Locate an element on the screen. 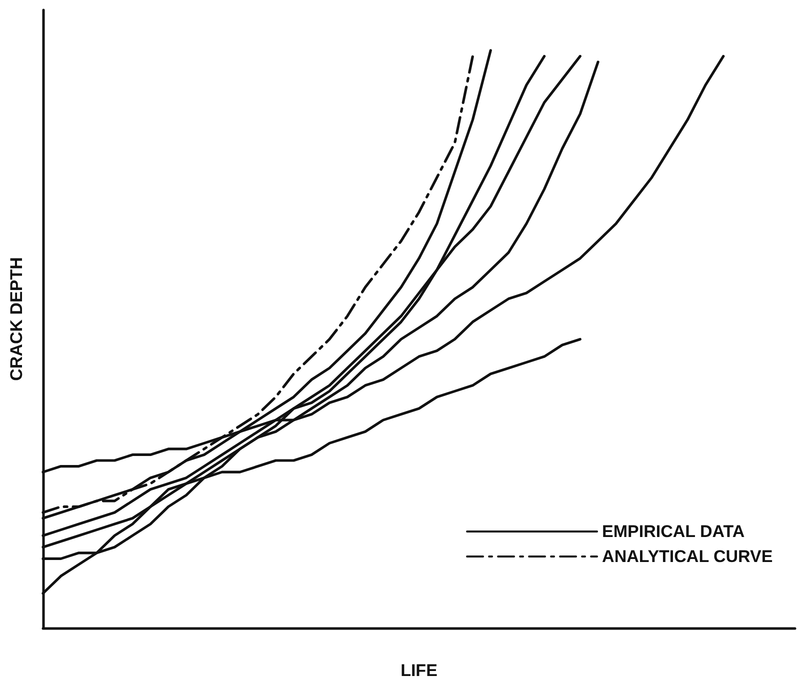  text: ANALYTICAL CURVE is located at coordinates (687, 556).